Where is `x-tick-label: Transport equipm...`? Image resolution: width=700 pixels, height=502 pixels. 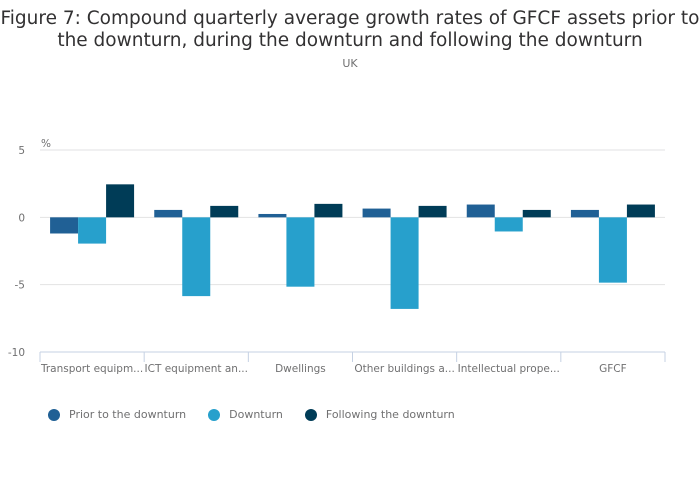
x-tick-label: Transport equipm... is located at coordinates (91, 369).